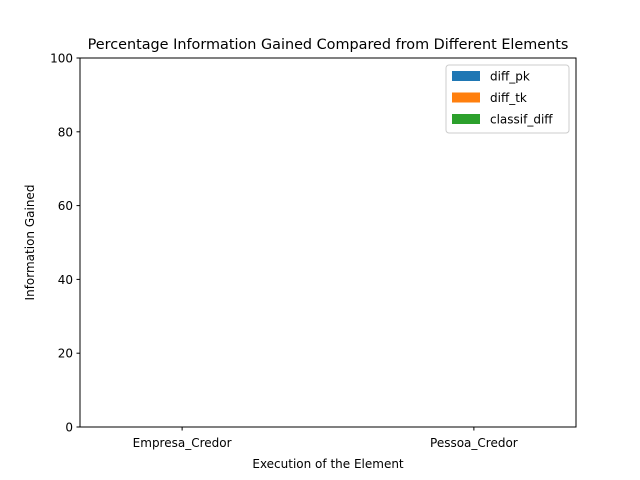 This screenshot has width=640, height=480. I want to click on legend-label: diff_pk, so click(510, 77).